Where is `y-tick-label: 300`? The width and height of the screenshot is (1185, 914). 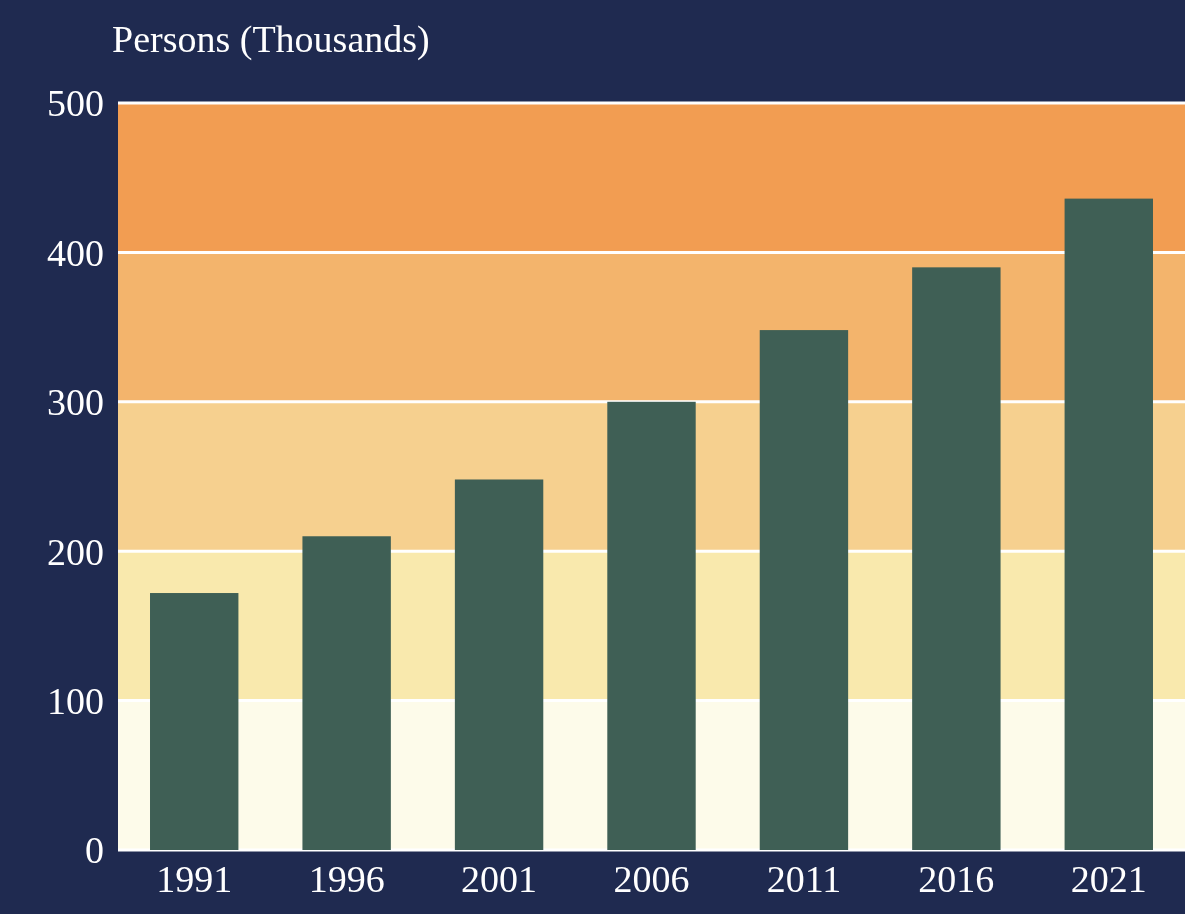
y-tick-label: 300 is located at coordinates (75, 402).